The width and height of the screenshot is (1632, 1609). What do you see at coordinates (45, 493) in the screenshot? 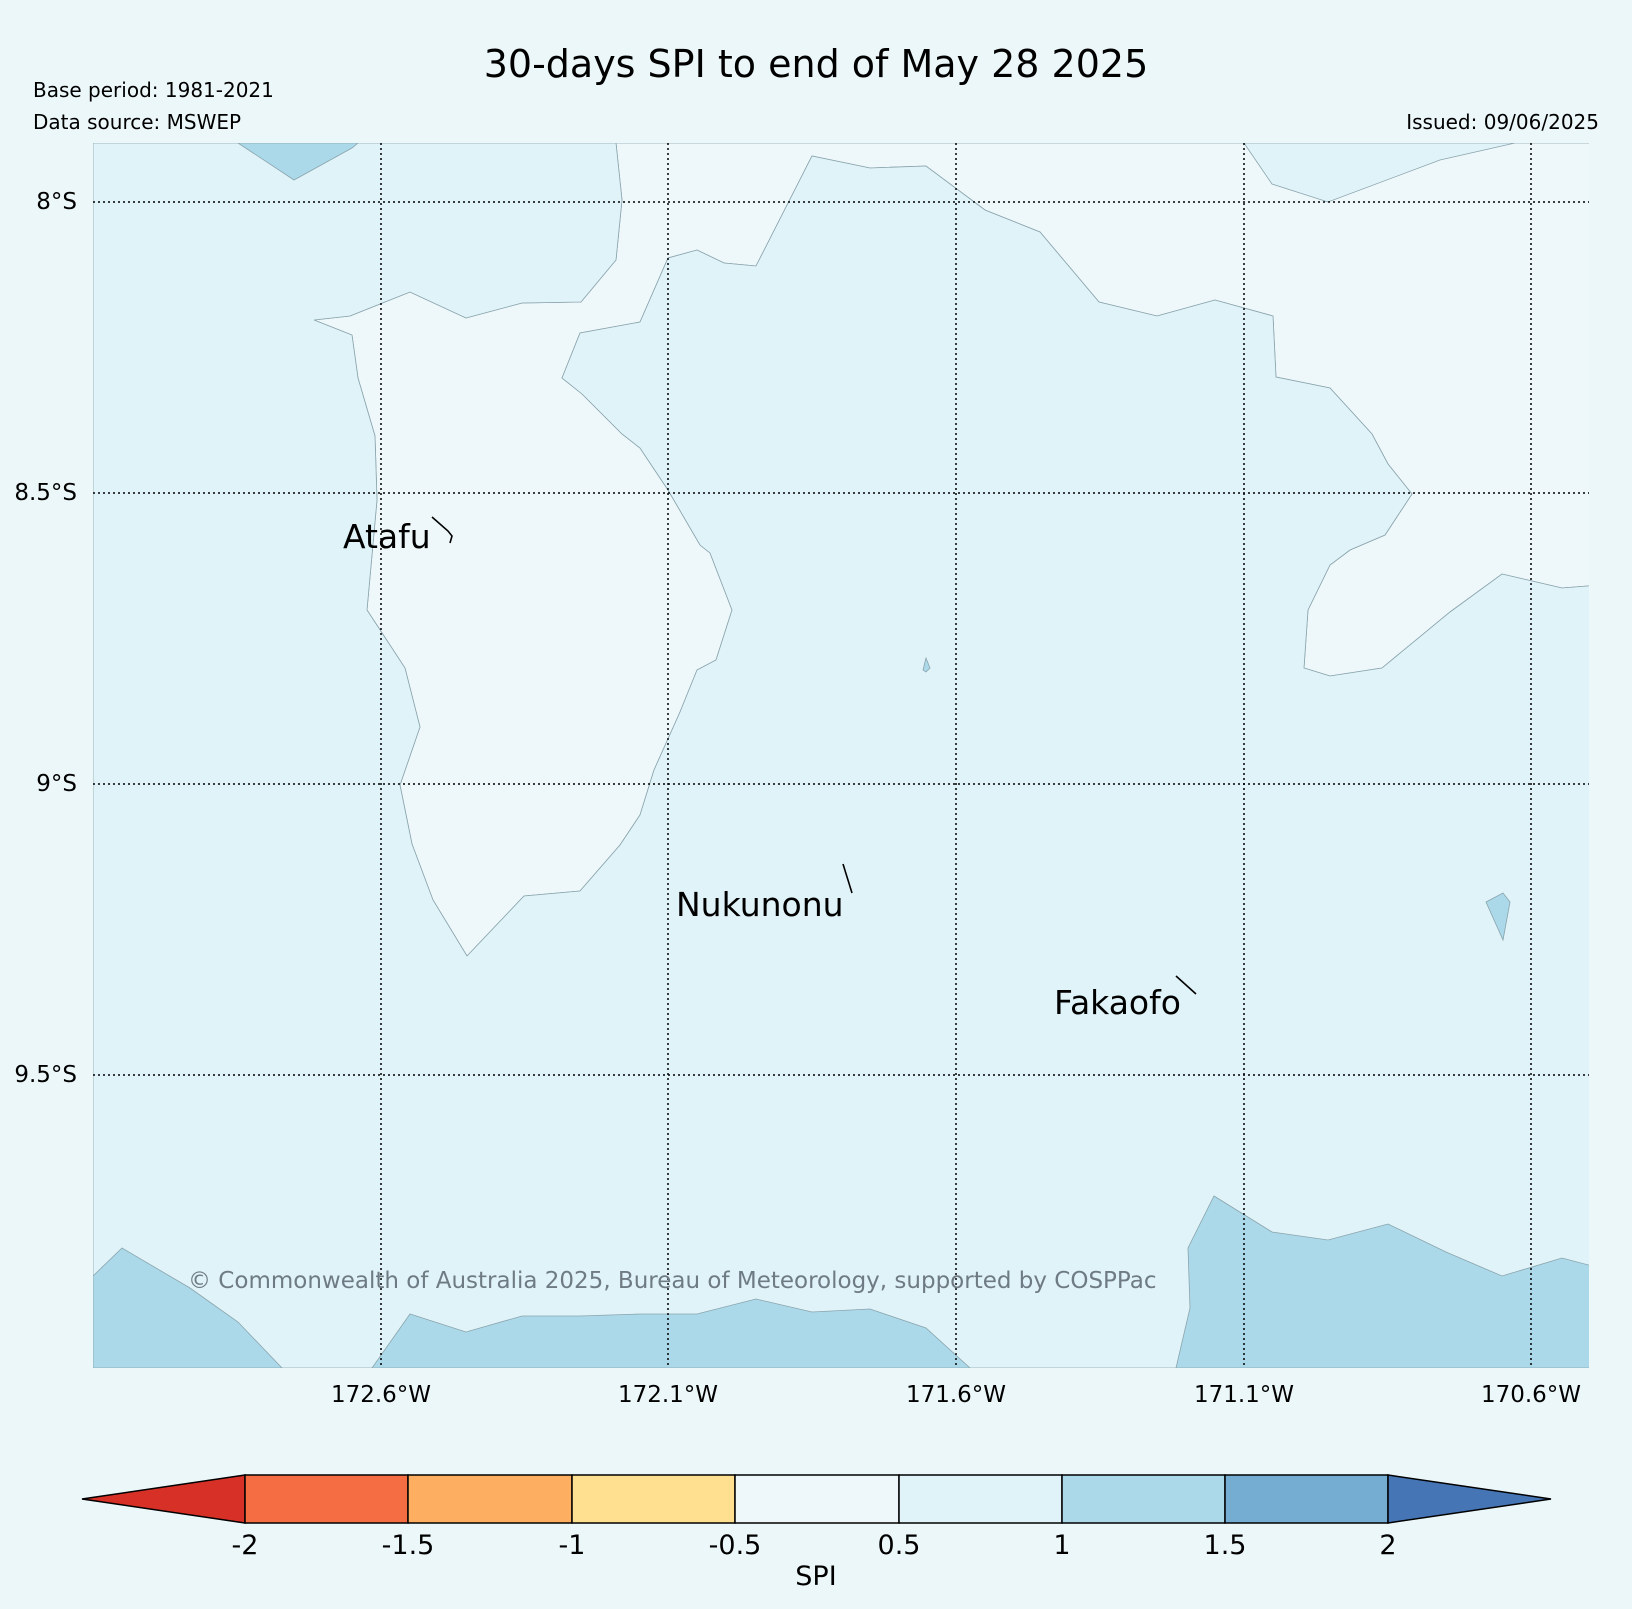
I see `lat-label: 8.5°S` at bounding box center [45, 493].